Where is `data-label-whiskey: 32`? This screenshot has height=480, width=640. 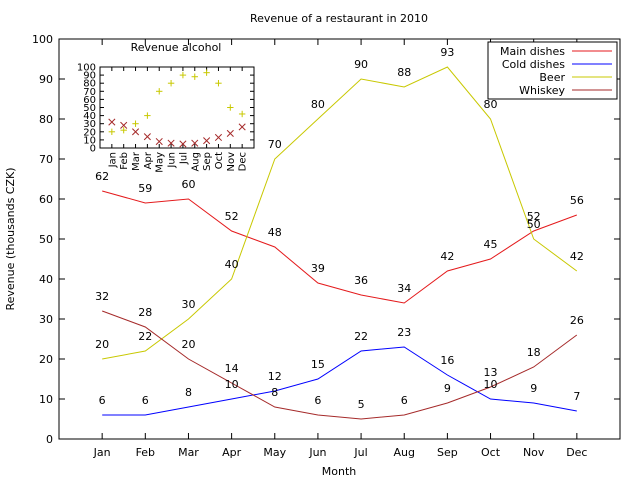
data-label-whiskey: 32 is located at coordinates (102, 296).